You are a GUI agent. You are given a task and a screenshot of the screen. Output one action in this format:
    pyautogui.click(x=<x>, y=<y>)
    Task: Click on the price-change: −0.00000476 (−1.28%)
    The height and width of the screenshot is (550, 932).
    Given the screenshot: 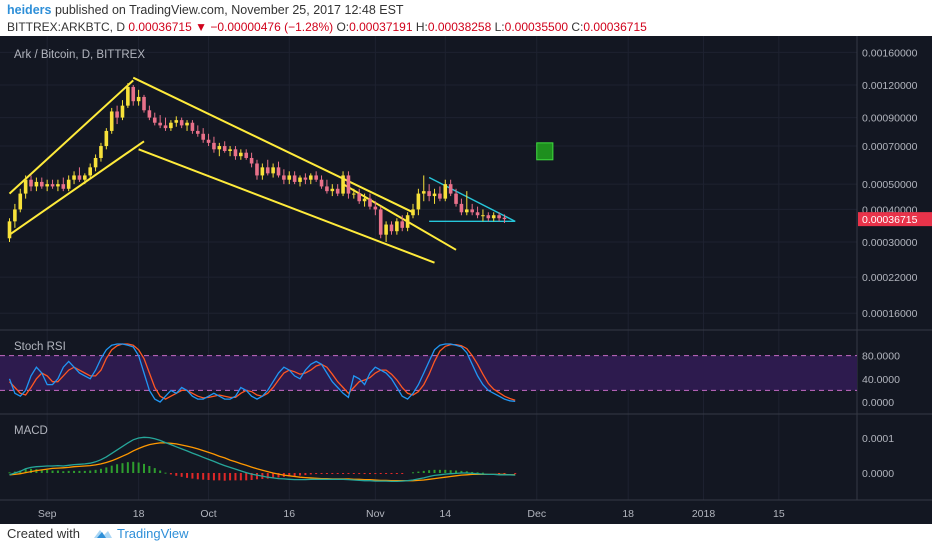 What is the action you would take?
    pyautogui.click(x=272, y=27)
    